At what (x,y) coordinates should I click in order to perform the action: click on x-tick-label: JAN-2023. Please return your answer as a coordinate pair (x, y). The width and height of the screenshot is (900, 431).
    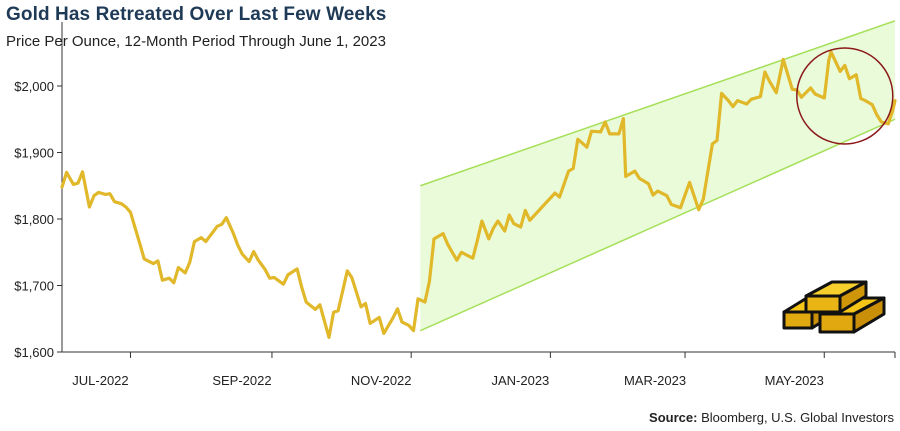
    Looking at the image, I should click on (520, 380).